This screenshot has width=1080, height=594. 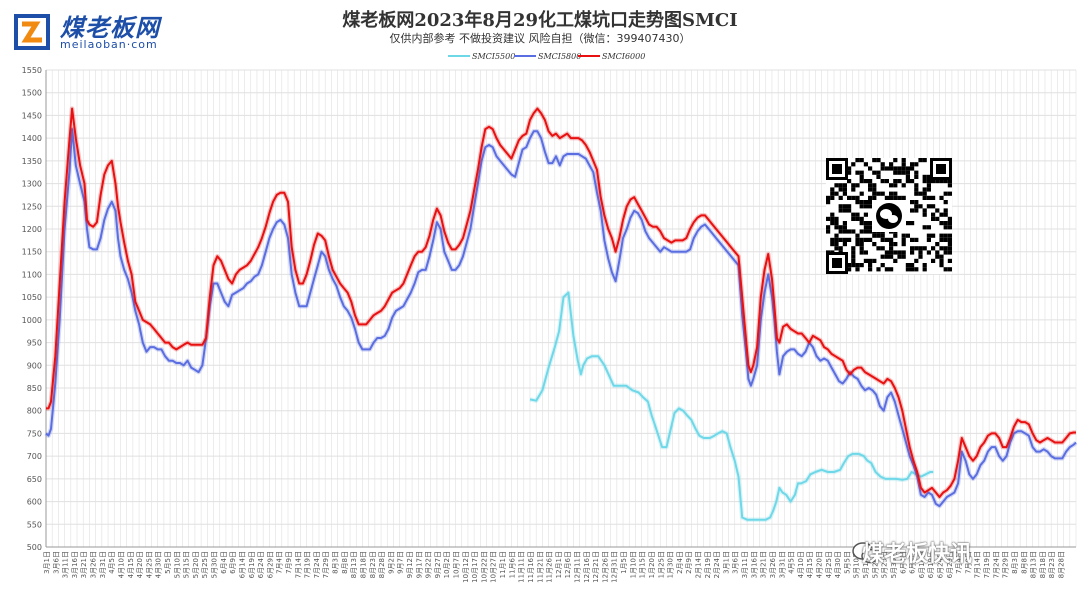 I want to click on x-tick-label: 2月14日, so click(x=699, y=564).